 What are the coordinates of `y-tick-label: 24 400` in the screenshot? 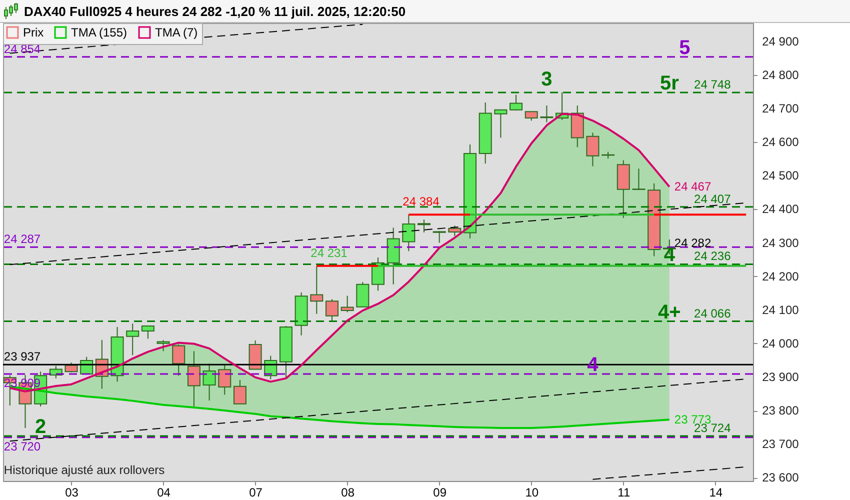 It's located at (781, 209).